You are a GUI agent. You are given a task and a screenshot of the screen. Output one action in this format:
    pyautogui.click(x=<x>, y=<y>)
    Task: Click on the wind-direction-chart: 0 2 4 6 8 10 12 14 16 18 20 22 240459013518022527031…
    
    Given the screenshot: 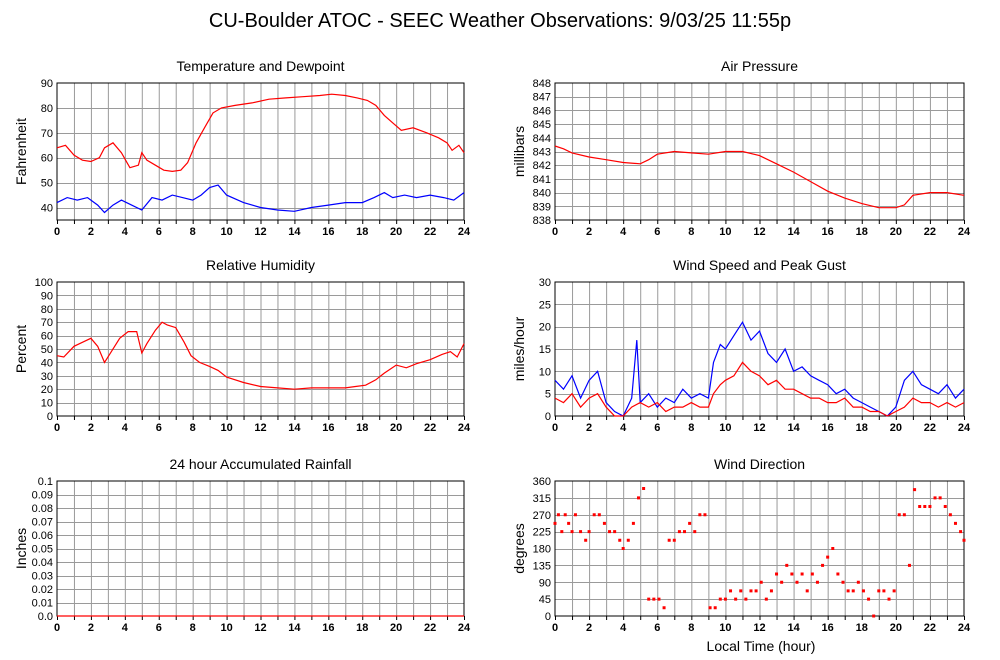 What is the action you would take?
    pyautogui.click(x=741, y=545)
    